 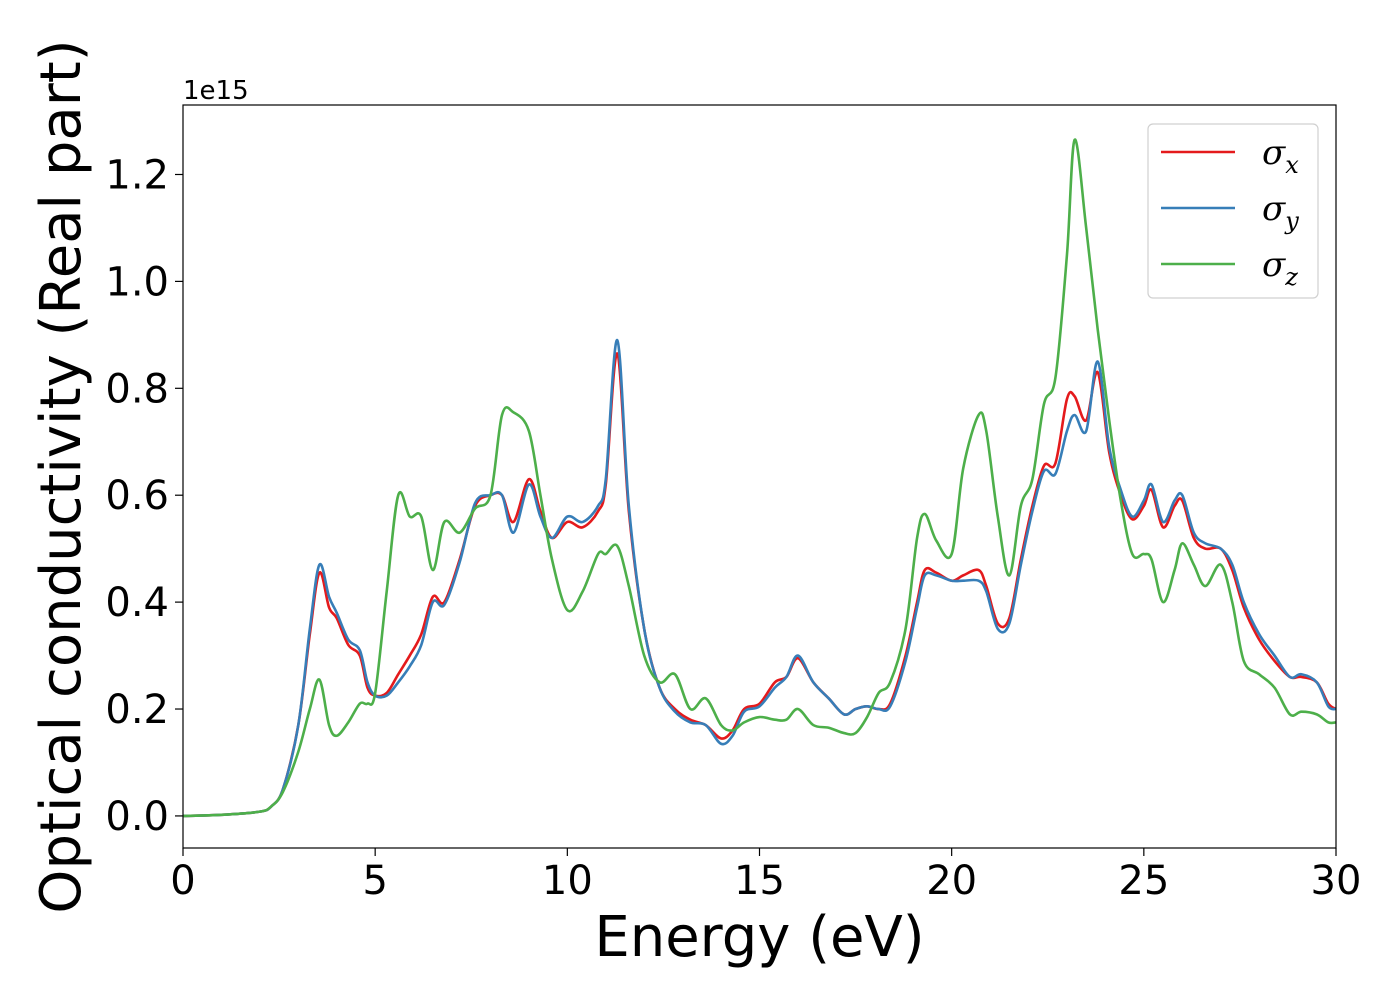 What do you see at coordinates (137, 389) in the screenshot?
I see `y-tick-label: 0.8` at bounding box center [137, 389].